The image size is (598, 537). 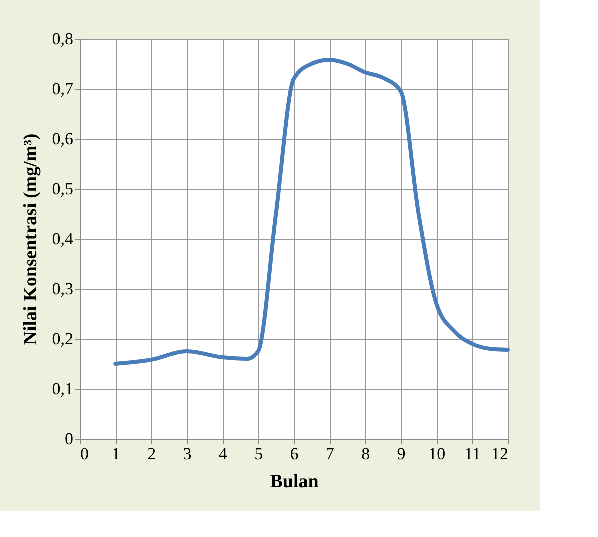 I want to click on y-tick-label: 0,8, so click(x=63, y=39).